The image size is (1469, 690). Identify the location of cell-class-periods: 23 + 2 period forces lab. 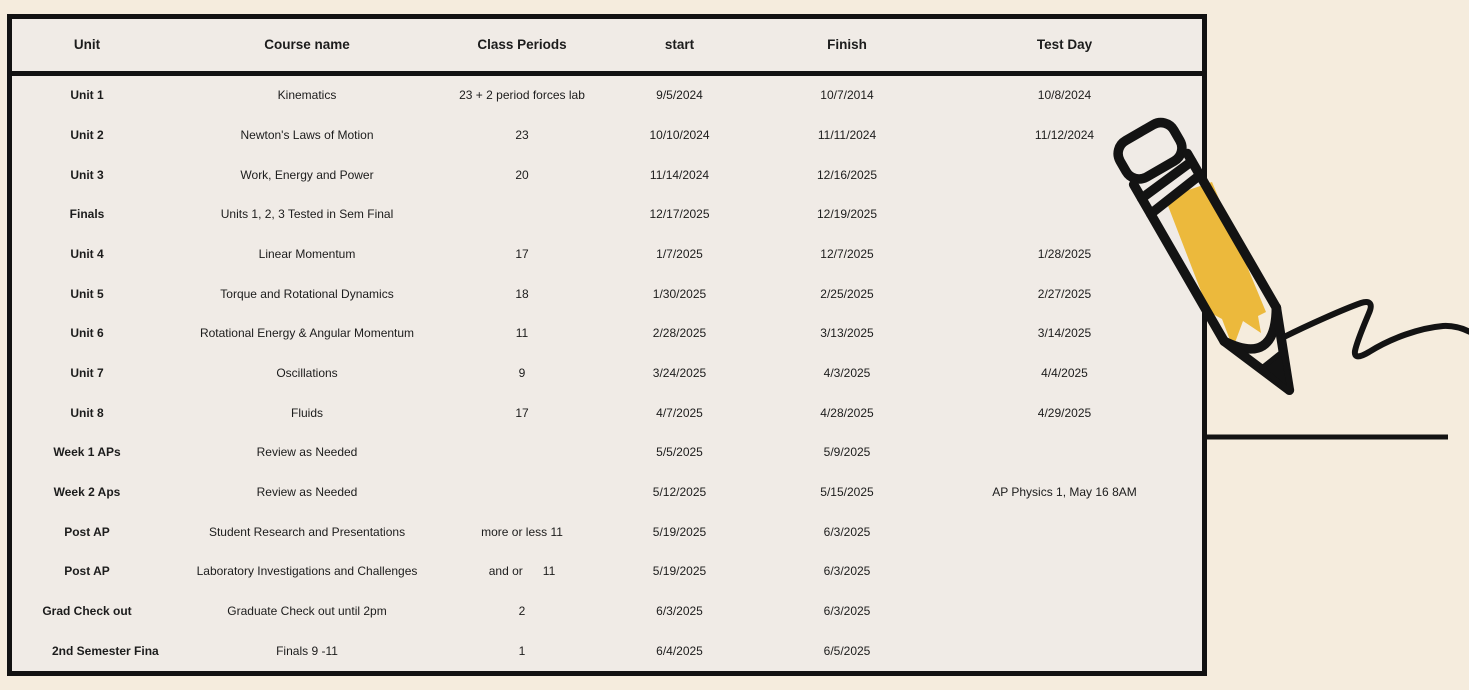
(522, 96).